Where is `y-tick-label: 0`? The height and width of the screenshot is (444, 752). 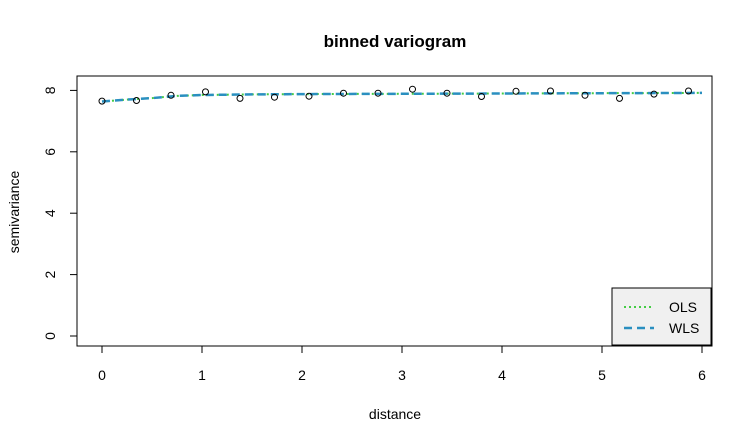
y-tick-label: 0 is located at coordinates (50, 336).